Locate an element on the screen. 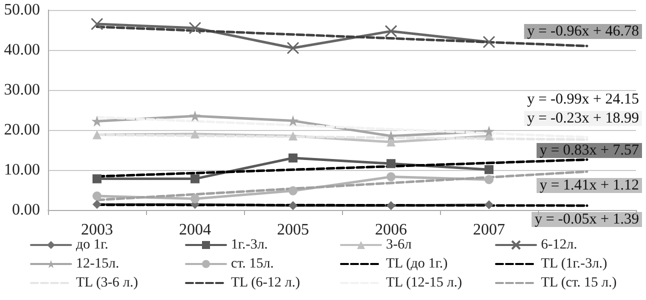 This screenshot has height=300, width=646. annotation: y = -0.23x + 18.99 is located at coordinates (583, 118).